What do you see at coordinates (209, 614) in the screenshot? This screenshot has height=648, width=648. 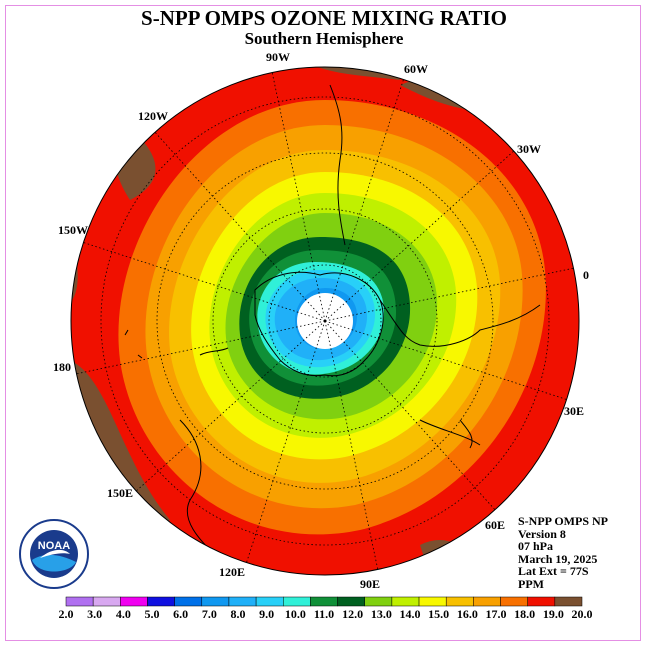 I see `colorbar-tick-label: 7.0` at bounding box center [209, 614].